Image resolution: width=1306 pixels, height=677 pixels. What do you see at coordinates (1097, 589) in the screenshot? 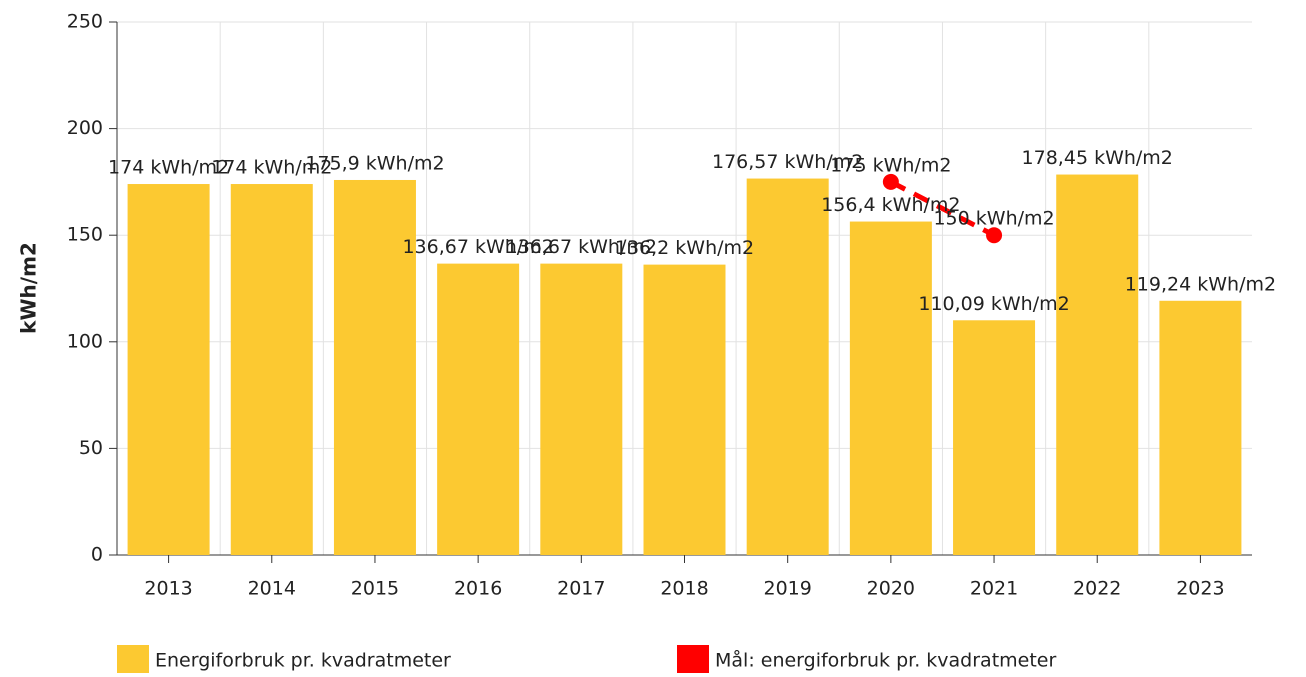
I see `x-tick-label: 2022` at bounding box center [1097, 589].